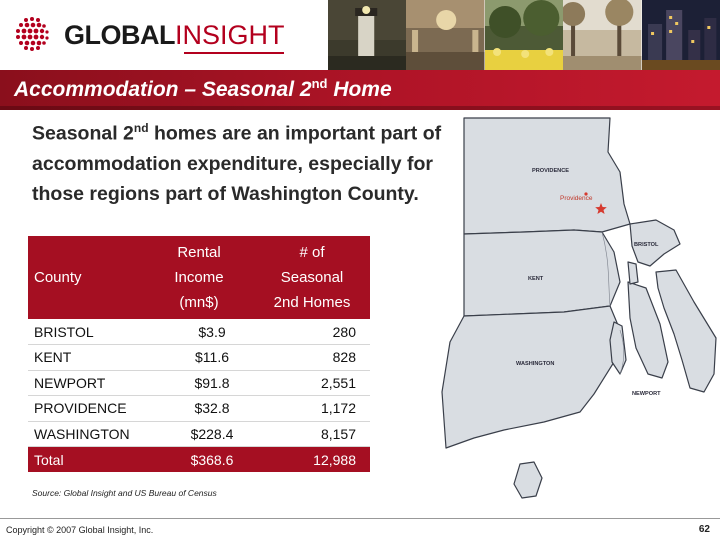  Describe the element at coordinates (312, 408) in the screenshot. I see `cell-homes: 1,172` at that location.